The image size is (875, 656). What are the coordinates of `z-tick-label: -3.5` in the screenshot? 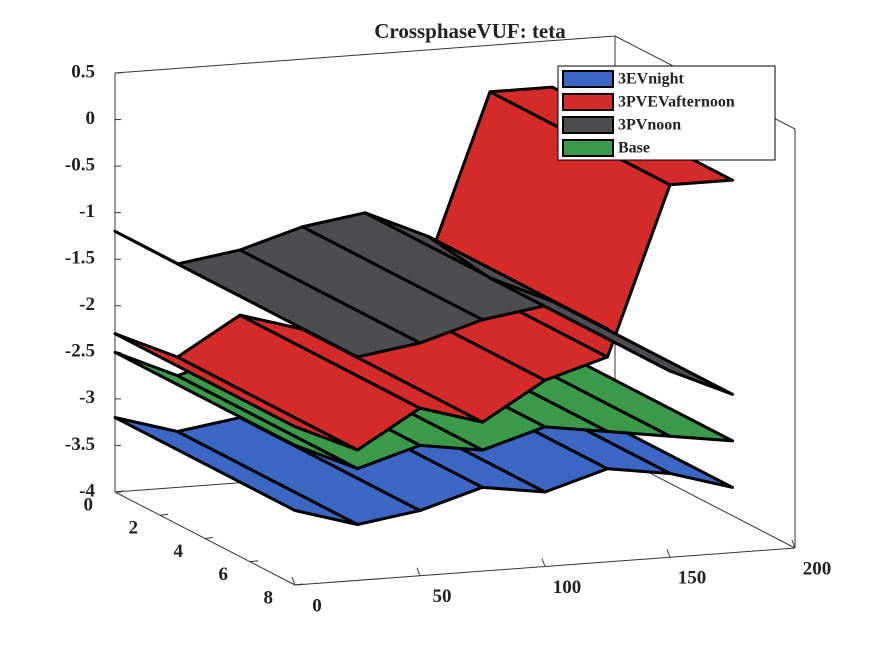 It's located at (80, 444).